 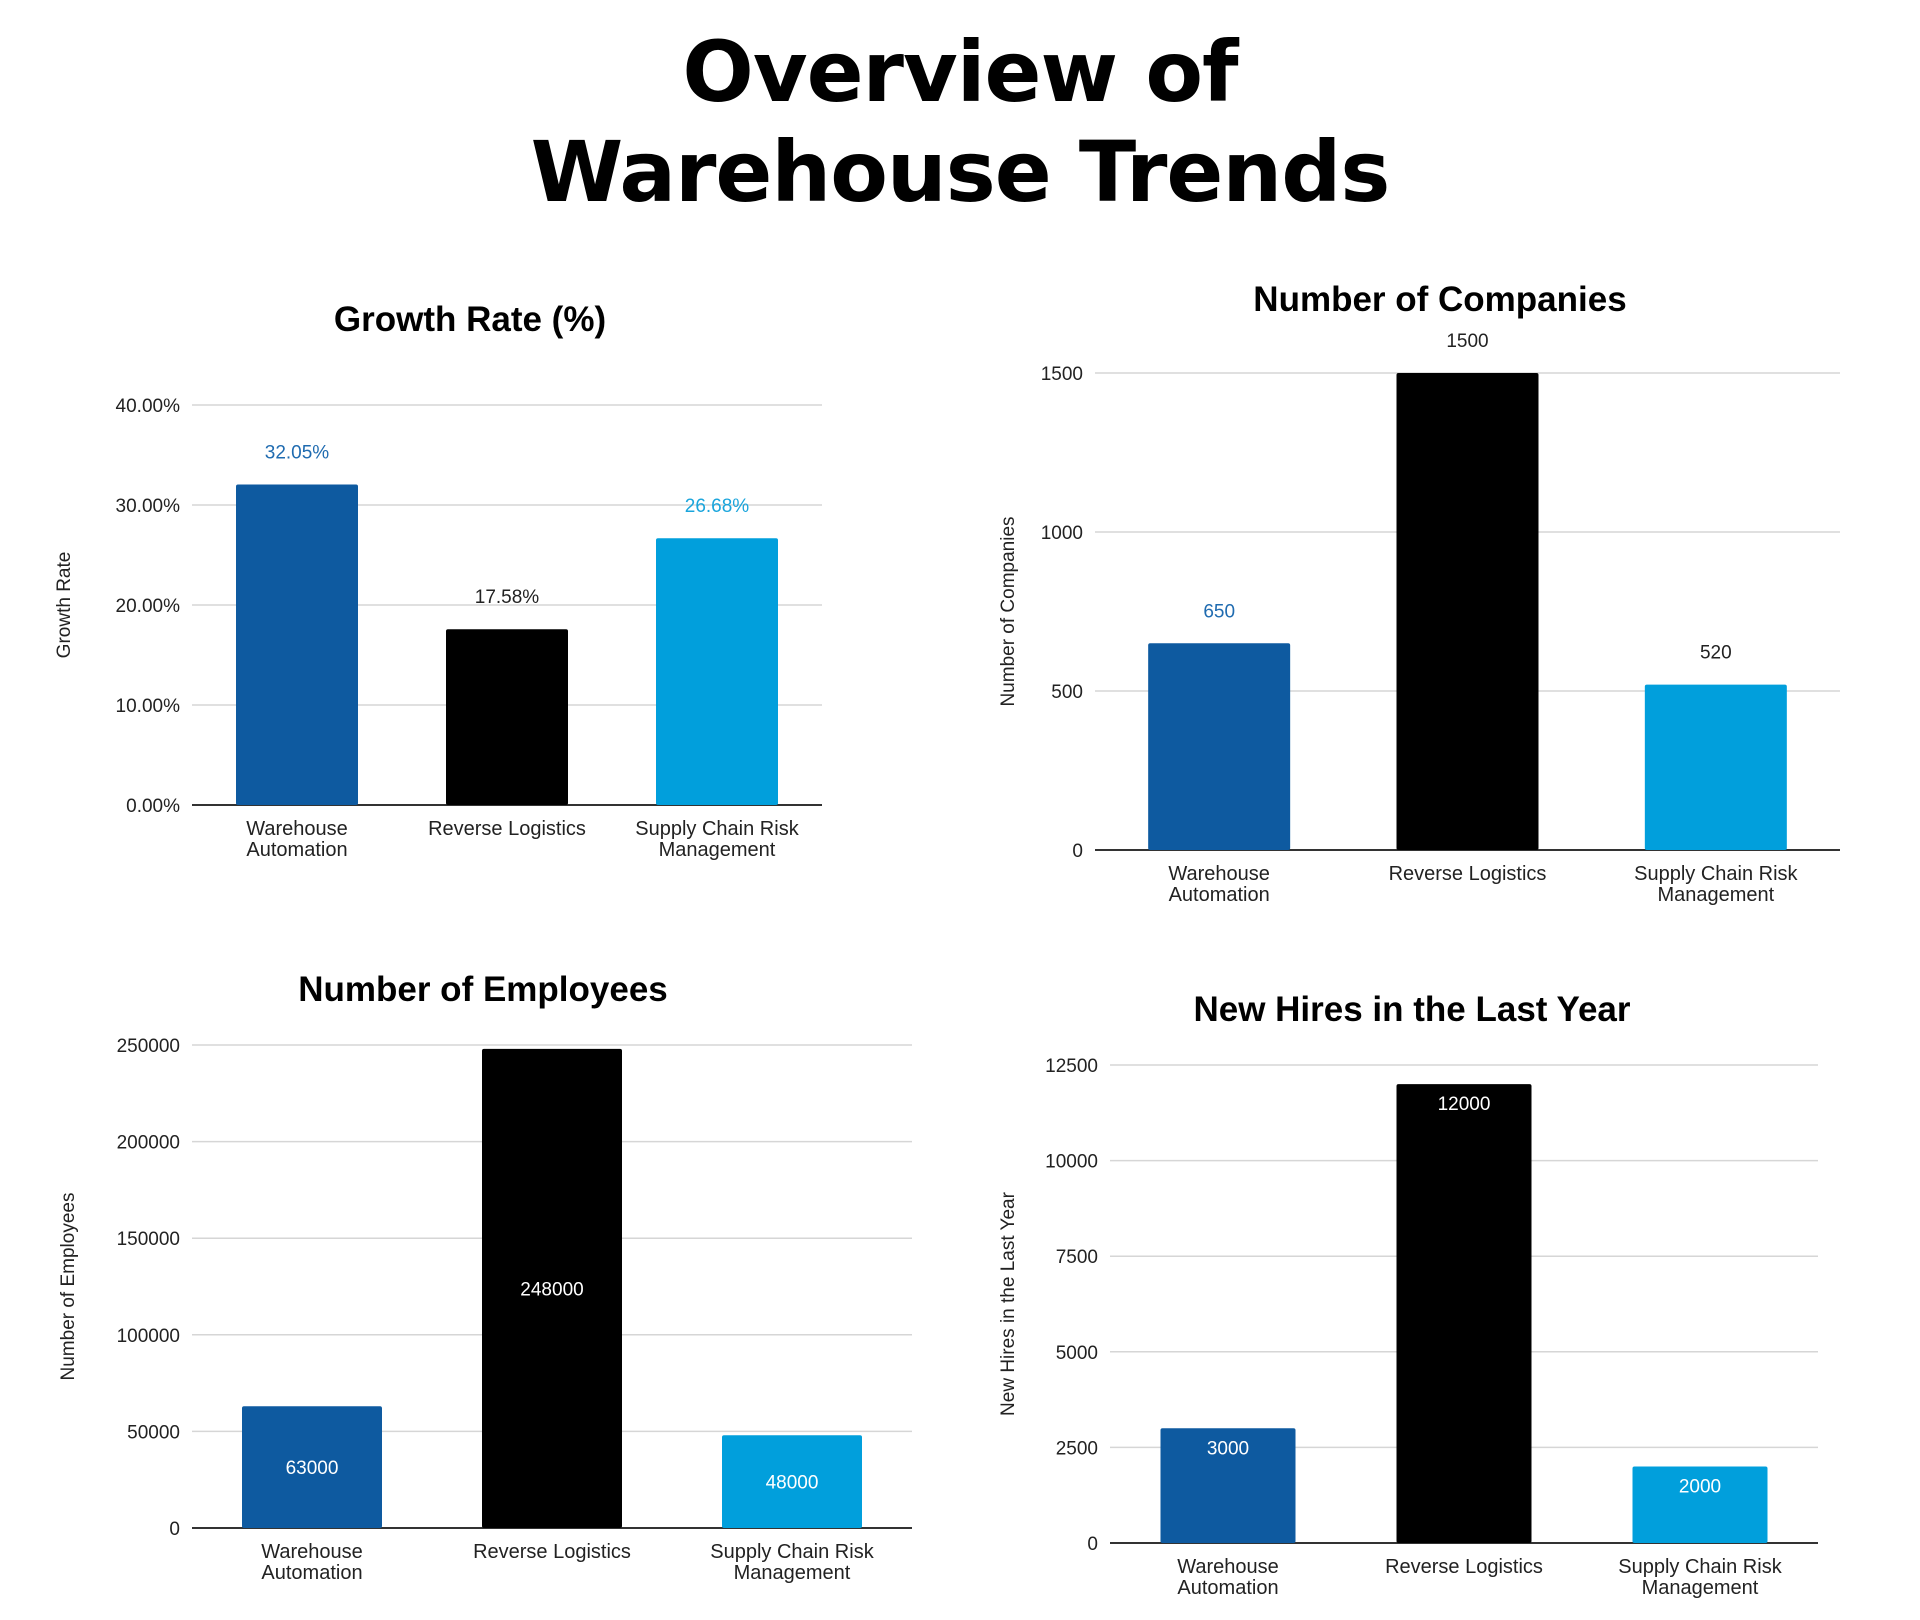 I want to click on data-label-supply-chain-risk: 48000, so click(x=792, y=1483).